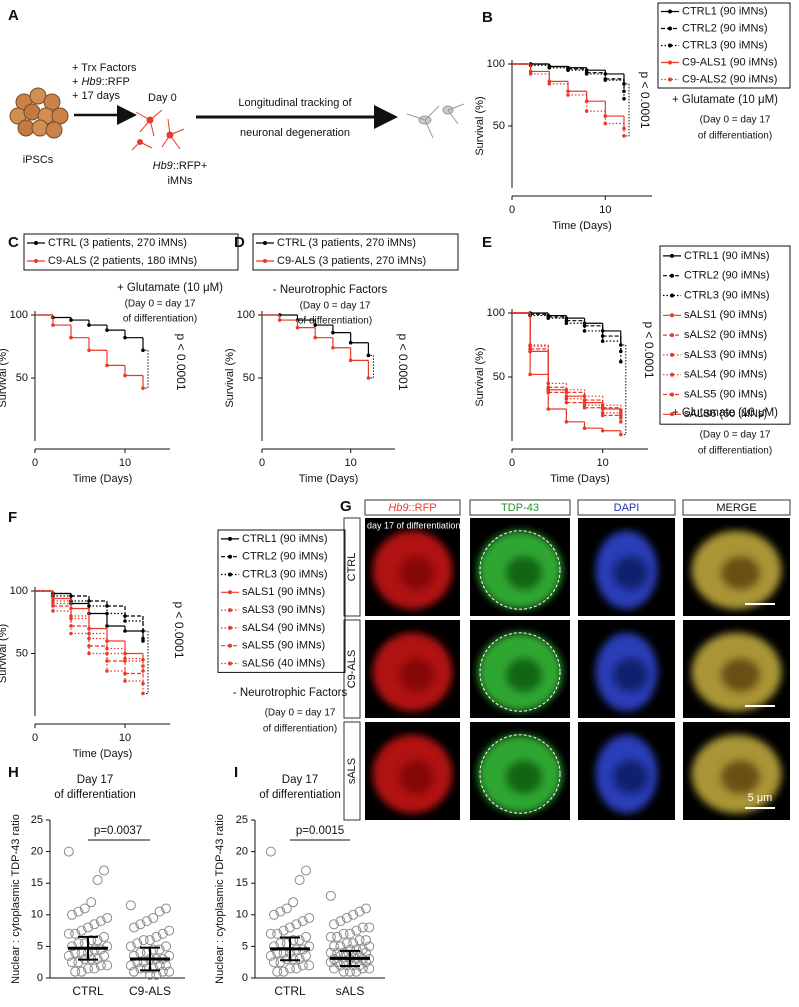  I want to click on legend-label: sALS4 (90 iMNs), so click(725, 375).